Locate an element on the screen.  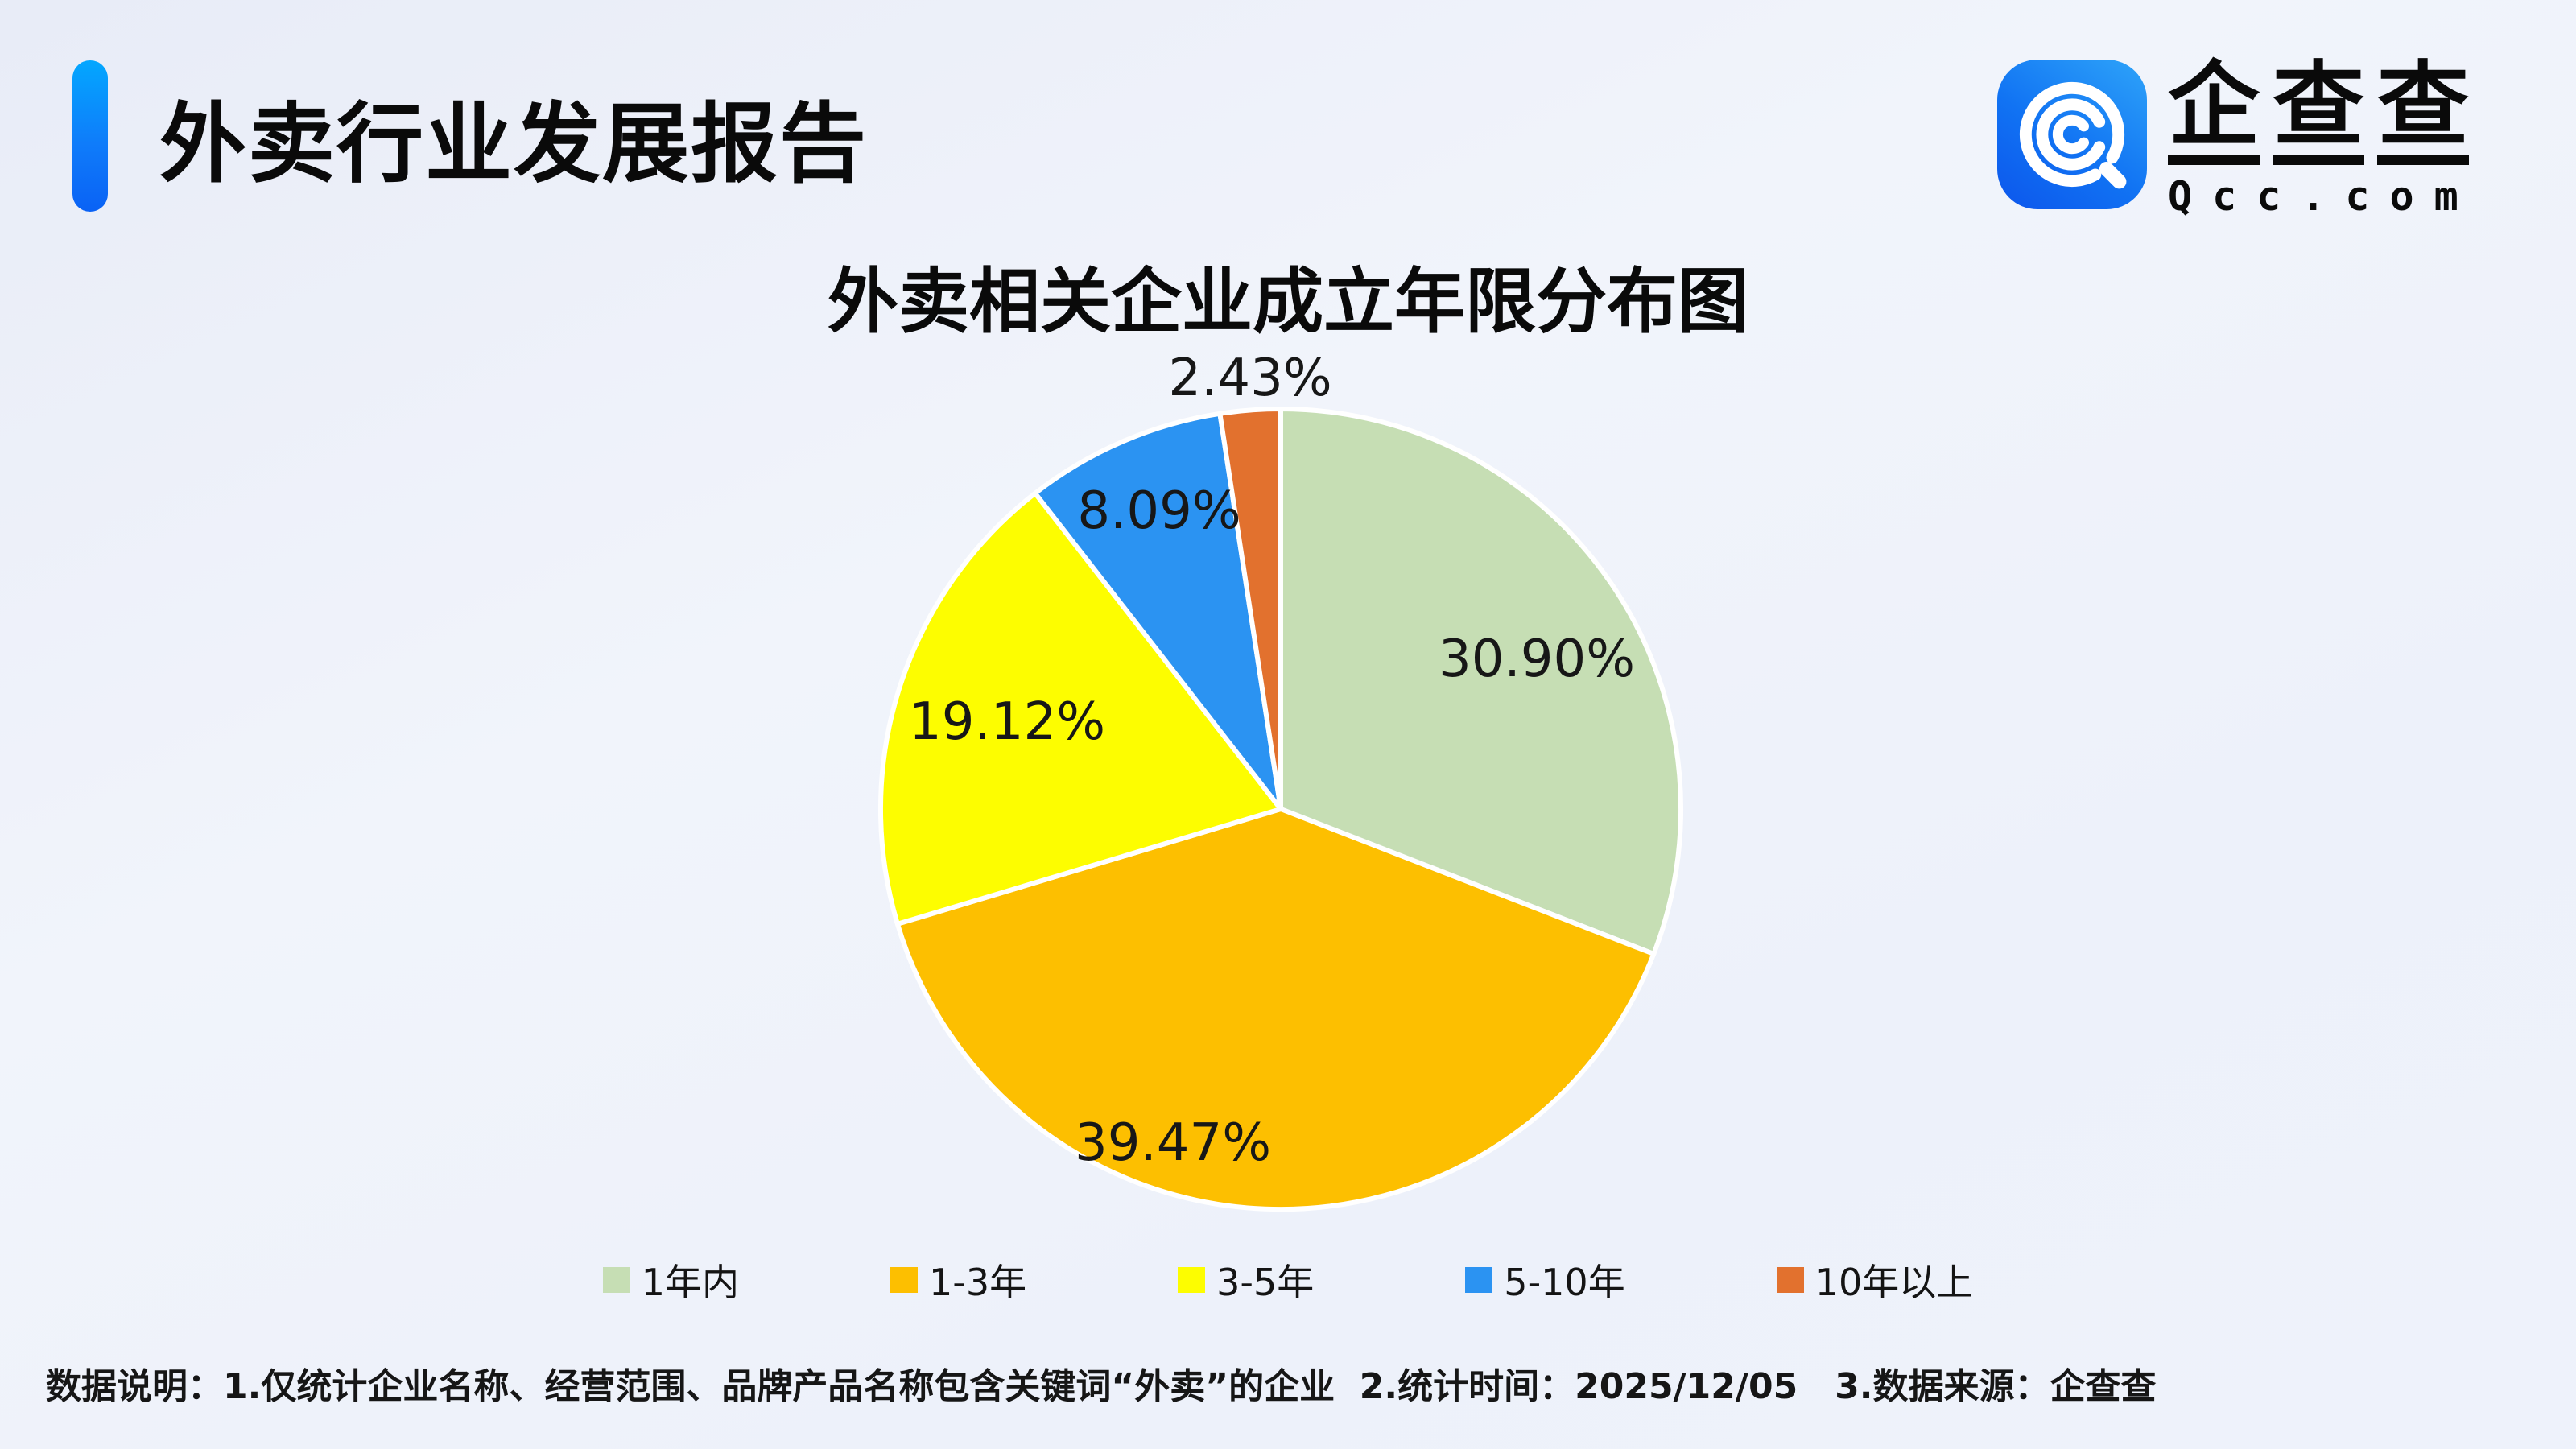
legend-label: 3-5年 is located at coordinates (1265, 1282).